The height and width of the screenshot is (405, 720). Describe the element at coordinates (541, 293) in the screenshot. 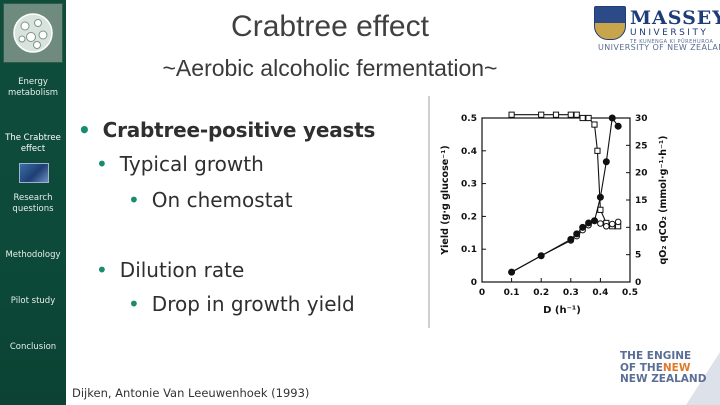

I see `x-tick-label: 0.2` at that location.